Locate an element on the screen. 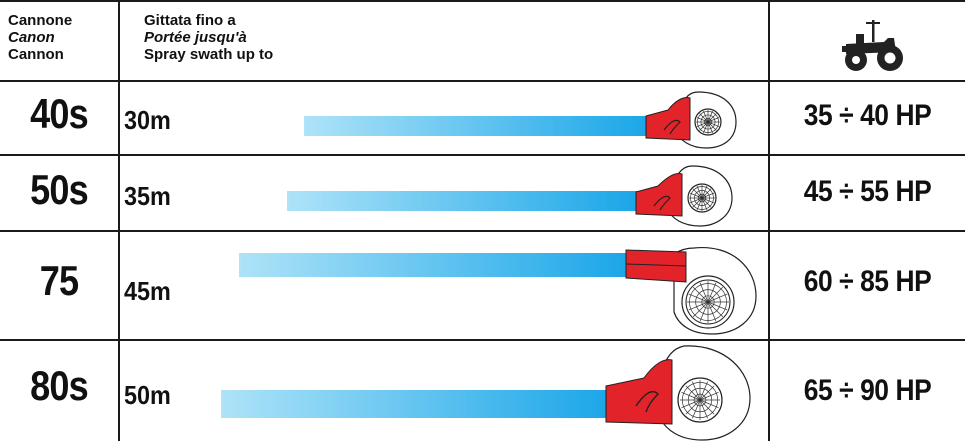 The image size is (965, 441). header-swath-en: Spray swath up to is located at coordinates (209, 54).